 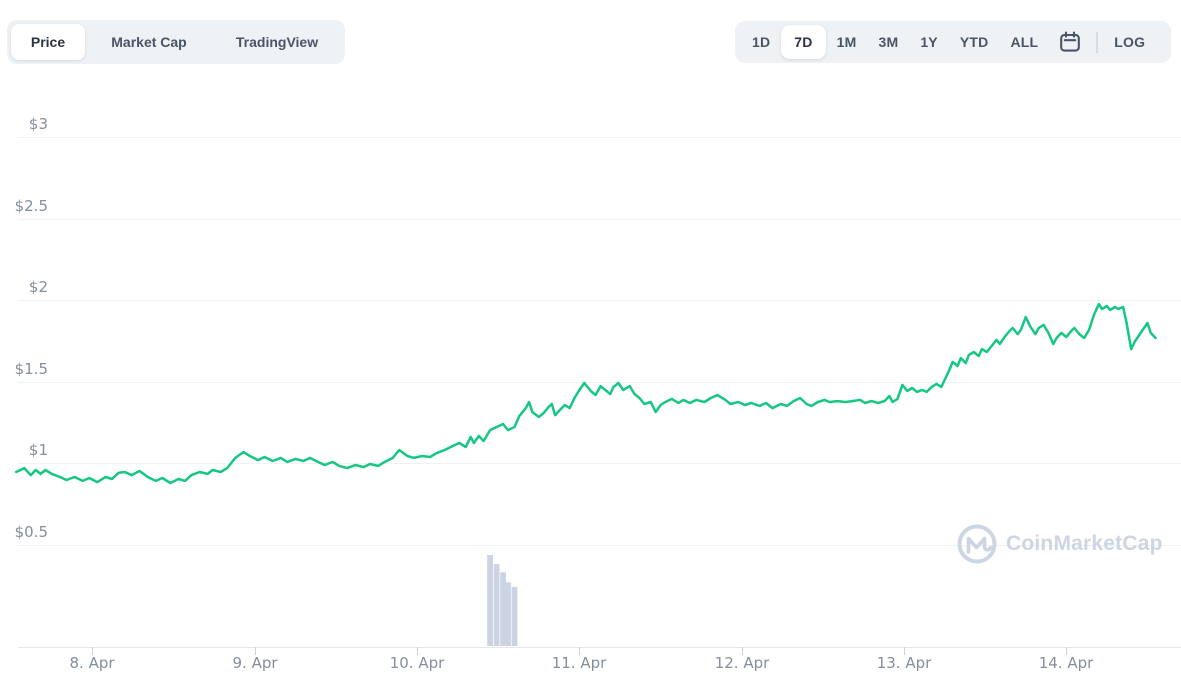 I want to click on range-1d-button: 1D, so click(x=761, y=42).